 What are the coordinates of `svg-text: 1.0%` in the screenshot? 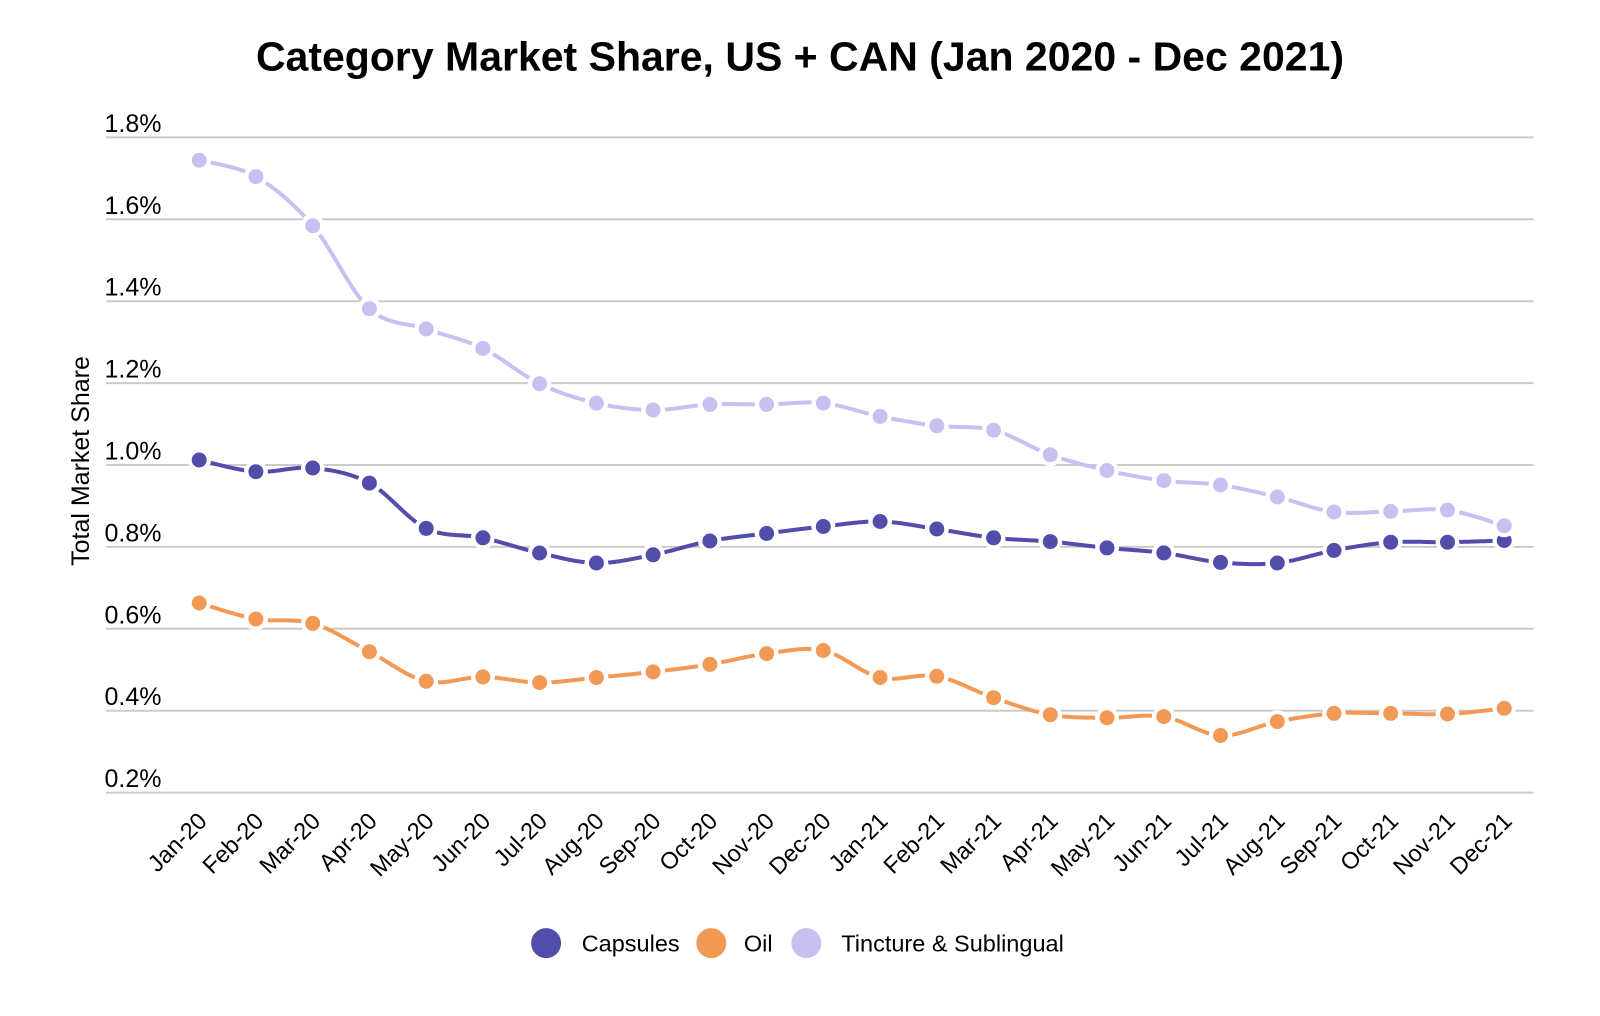 It's located at (133, 452).